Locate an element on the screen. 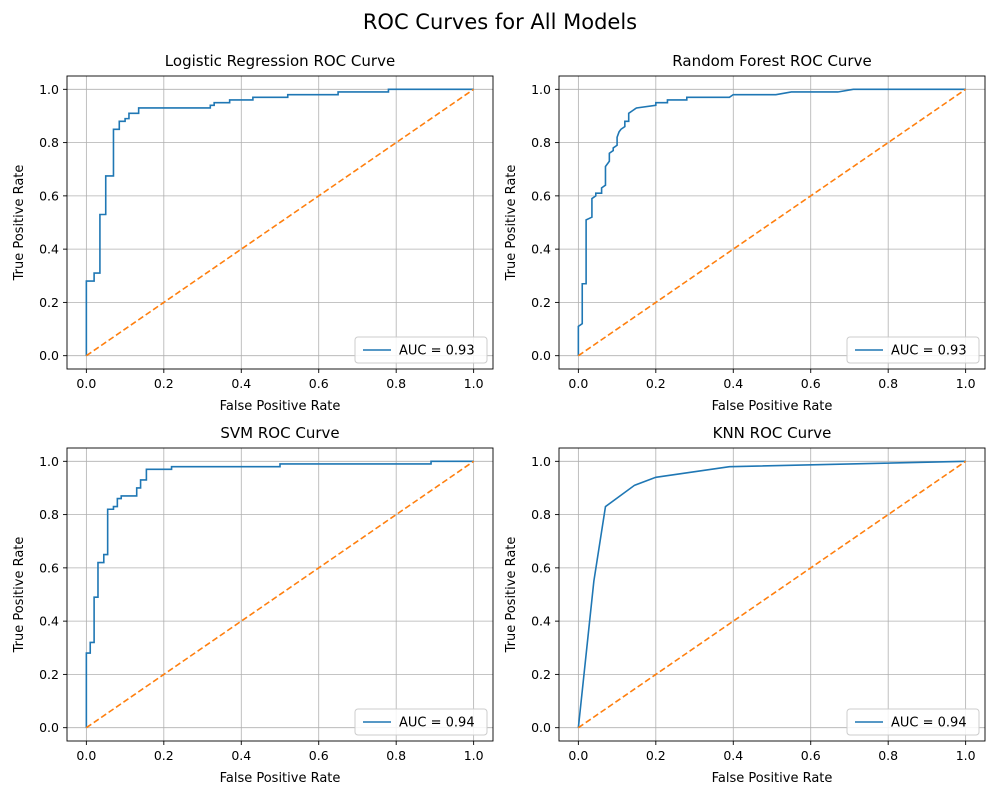 The height and width of the screenshot is (800, 1000). figure-title: ROC Curves for All Models is located at coordinates (500, 22).